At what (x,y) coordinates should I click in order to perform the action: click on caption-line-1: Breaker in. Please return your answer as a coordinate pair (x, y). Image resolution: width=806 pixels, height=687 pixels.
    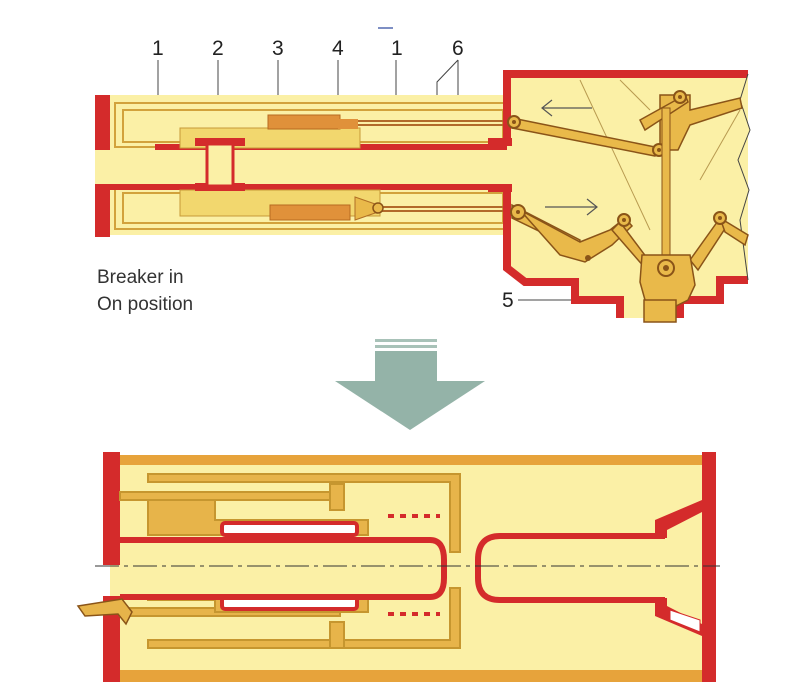
    Looking at the image, I should click on (140, 277).